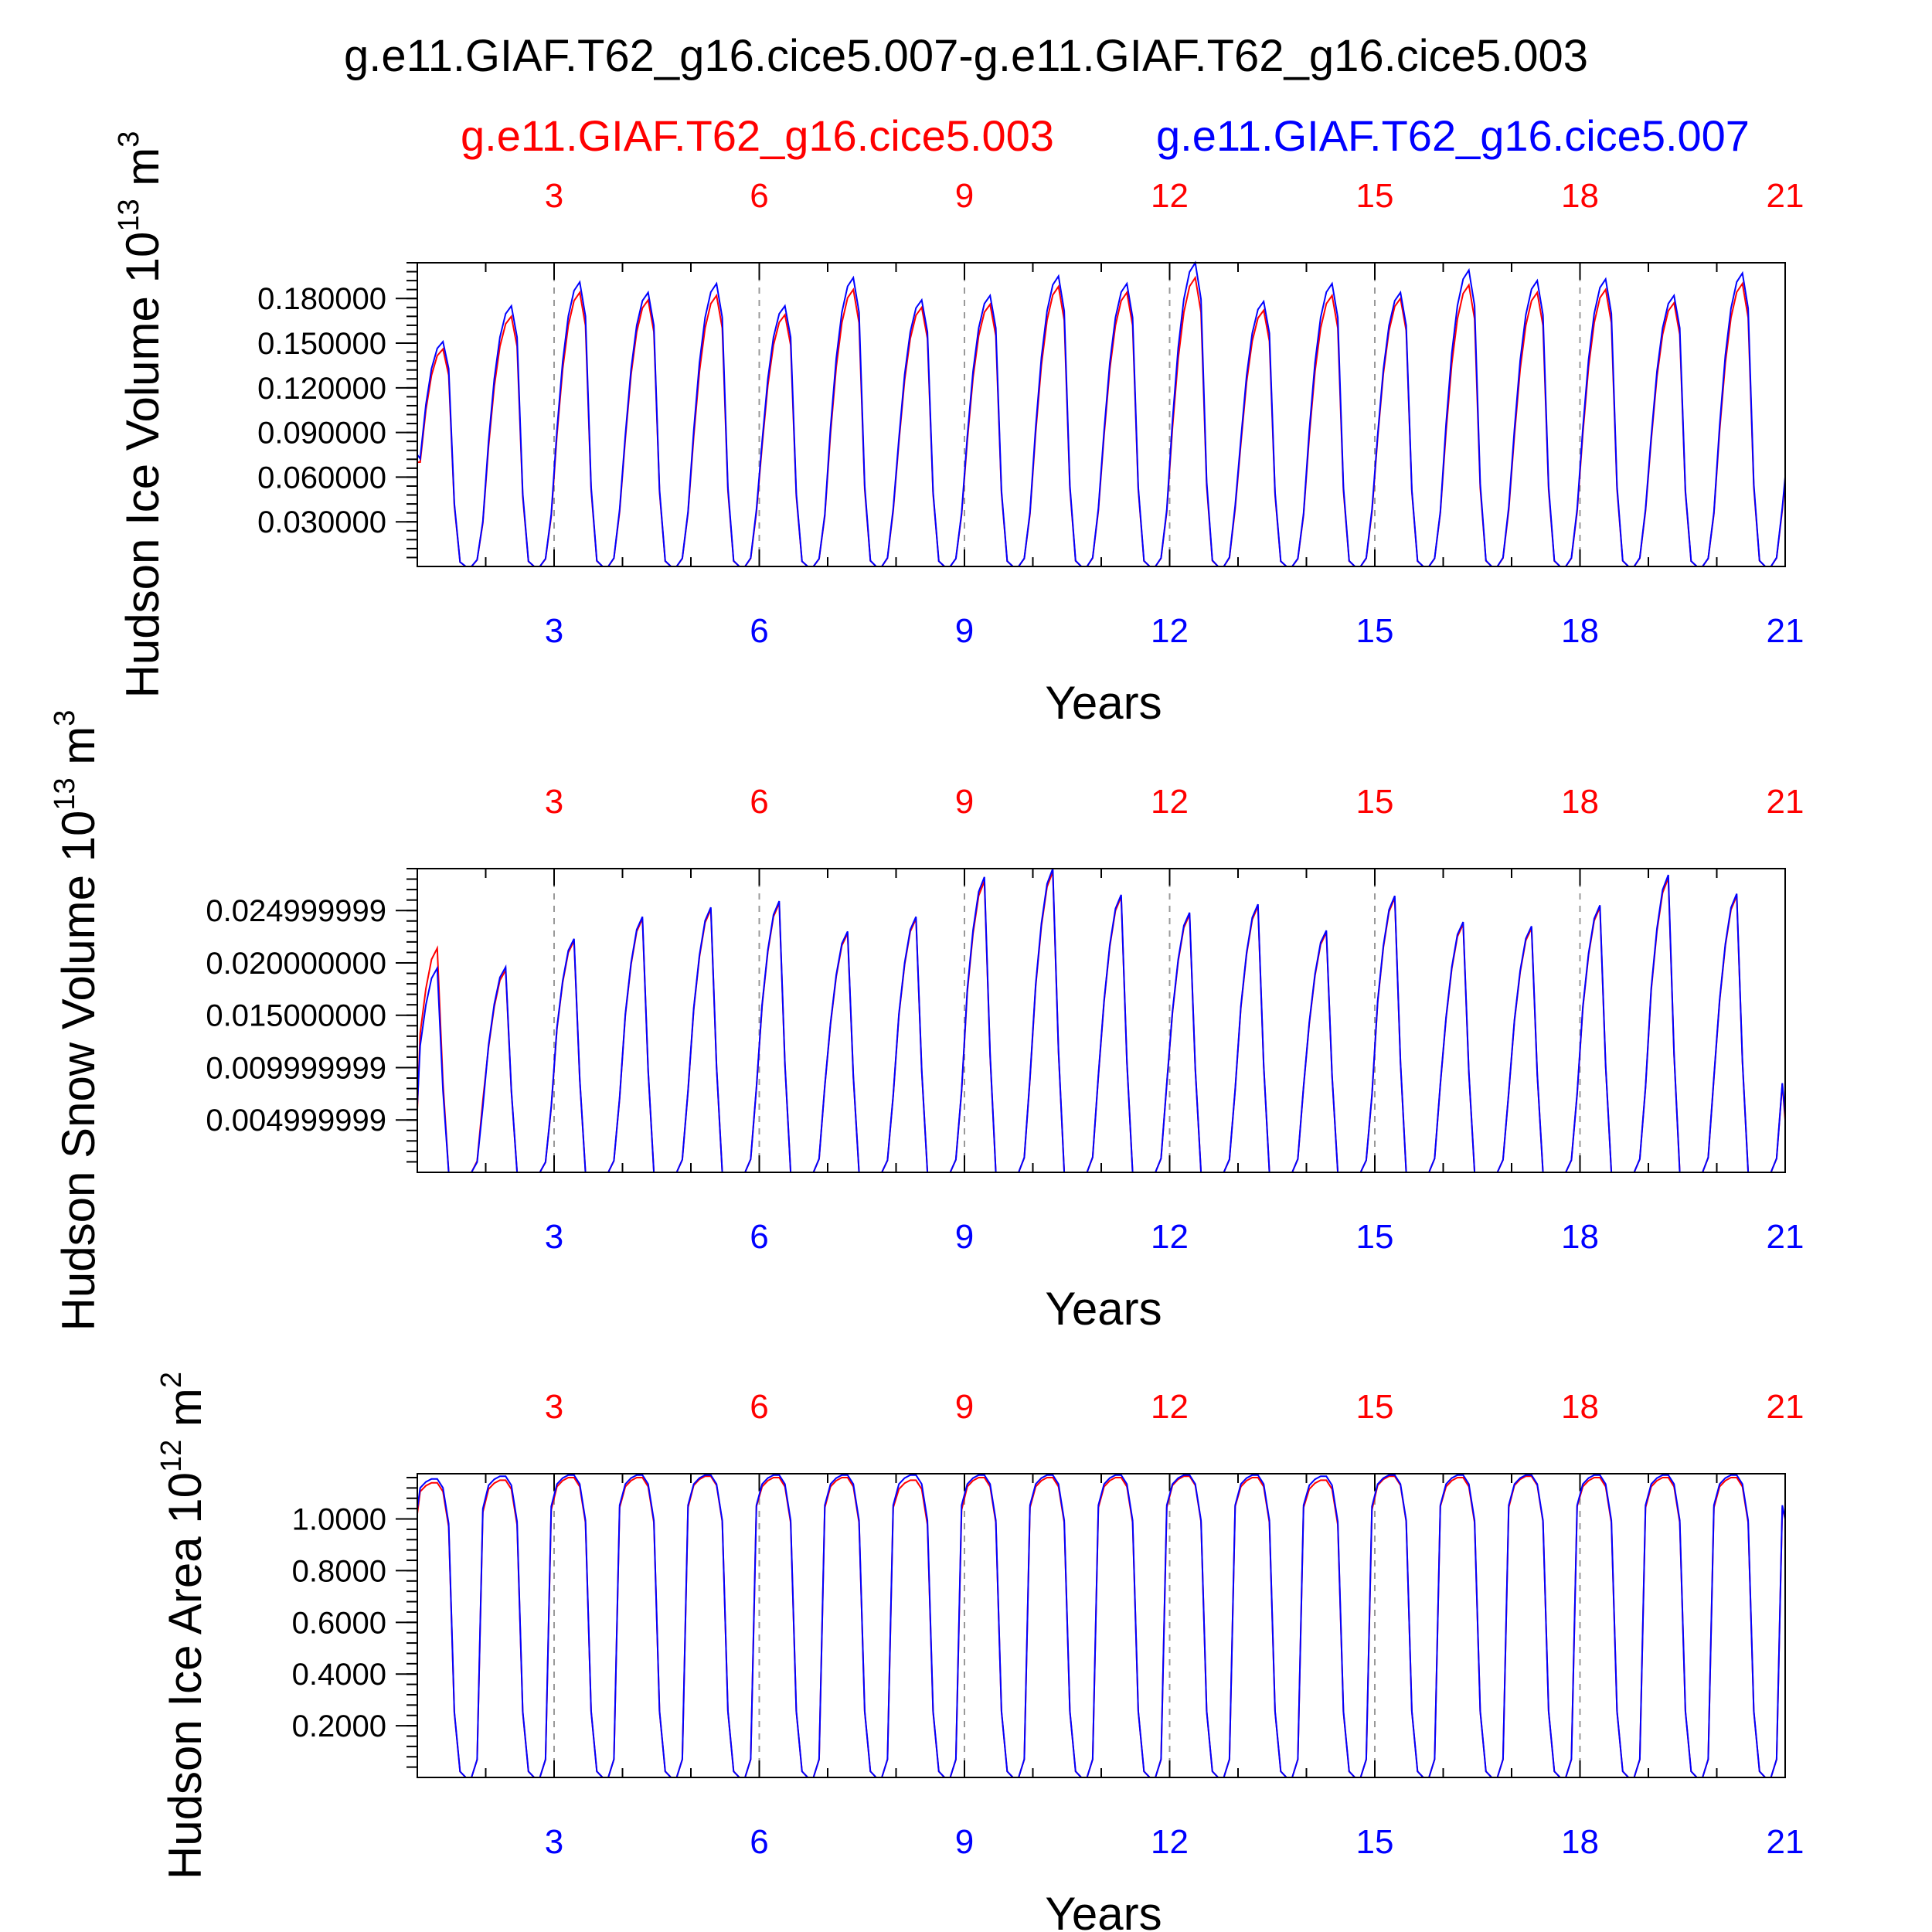  Describe the element at coordinates (321, 522) in the screenshot. I see `y-tick-label: 0.030000` at that location.